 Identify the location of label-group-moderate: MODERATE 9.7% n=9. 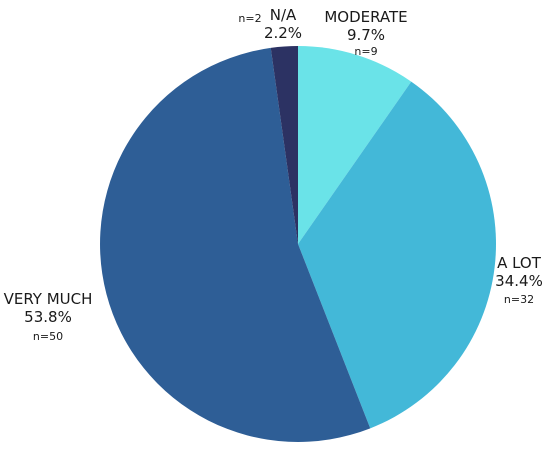
(365, 33).